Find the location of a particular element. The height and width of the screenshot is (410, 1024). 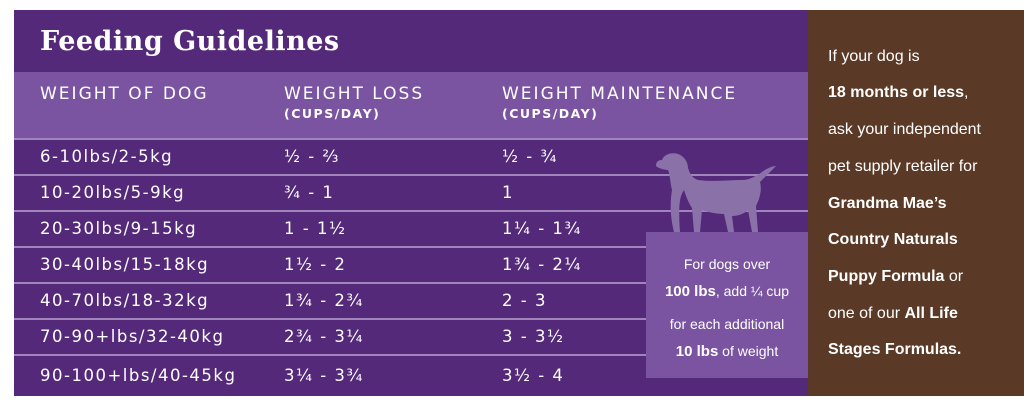

cell-loss: 1¾ - 2¾ is located at coordinates (324, 300).